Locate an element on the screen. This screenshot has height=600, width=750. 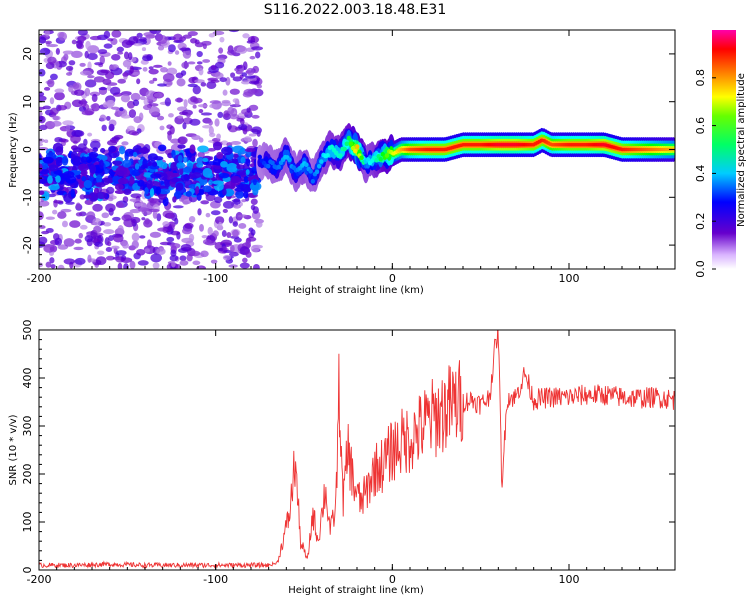
y-tick-label: 10 is located at coordinates (27, 102).